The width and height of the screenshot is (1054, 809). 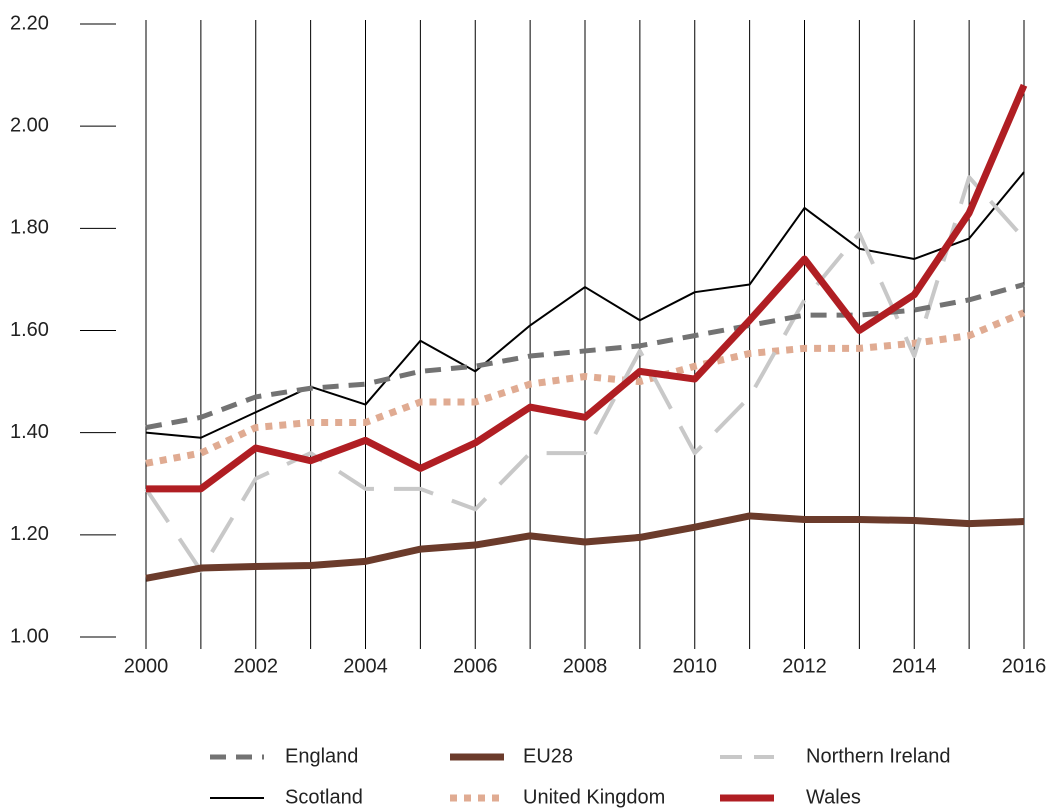 I want to click on legend-label: United Kingdom, so click(x=594, y=797).